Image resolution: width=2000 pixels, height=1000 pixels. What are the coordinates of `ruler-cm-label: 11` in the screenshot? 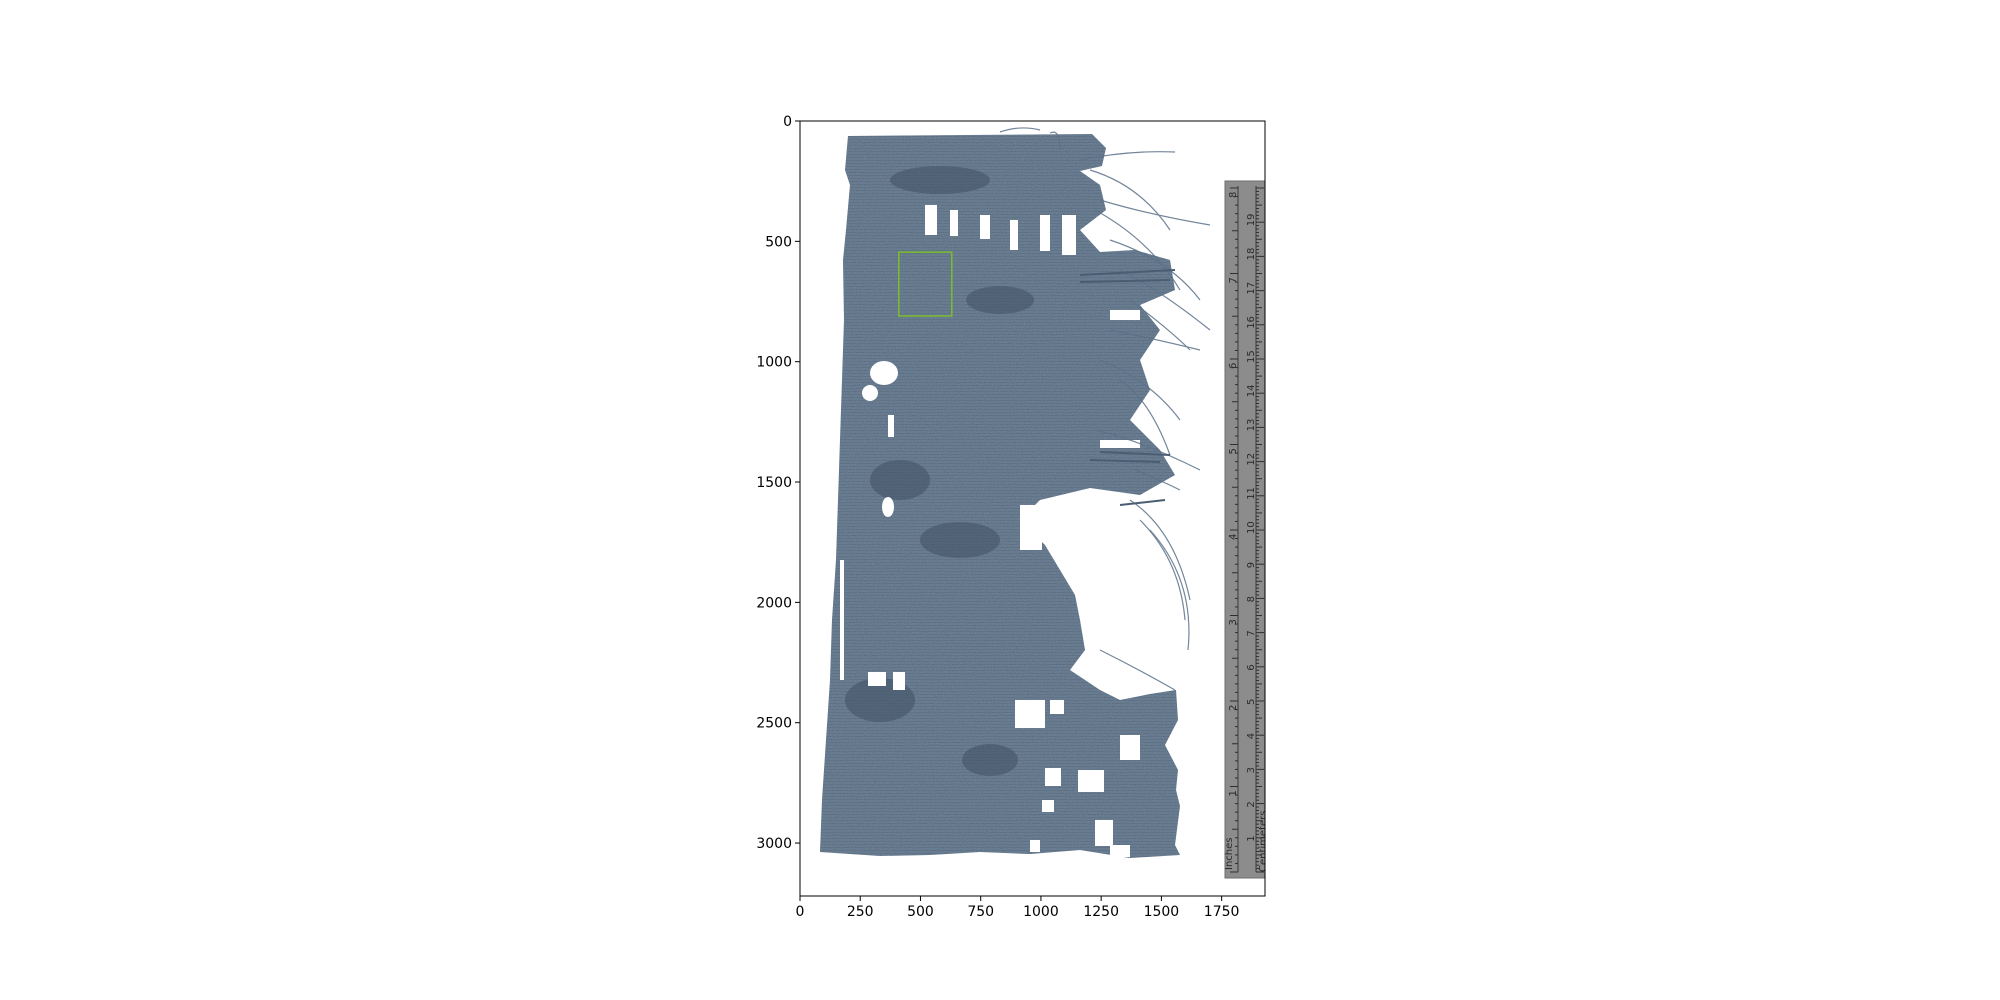 It's located at (1251, 493).